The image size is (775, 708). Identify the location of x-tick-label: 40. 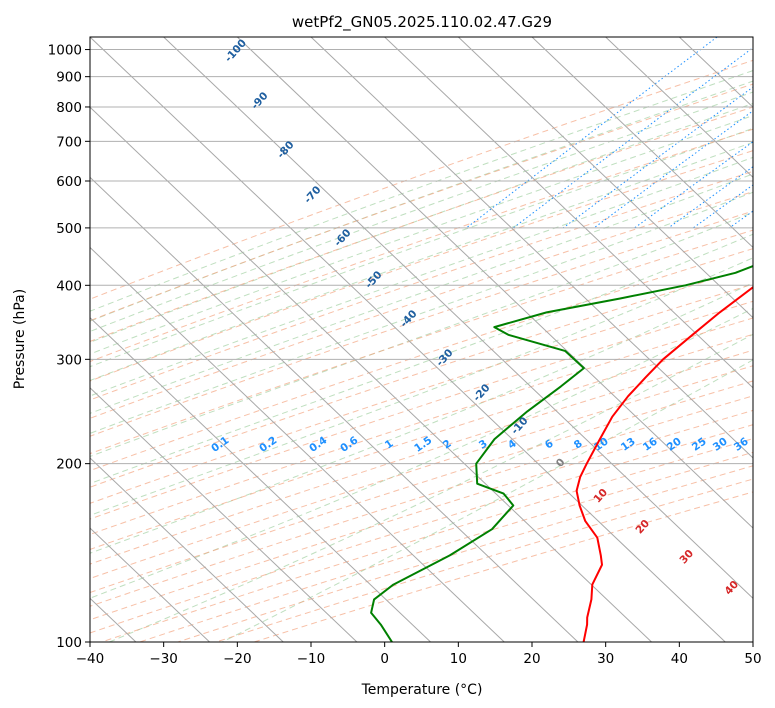
(679, 659).